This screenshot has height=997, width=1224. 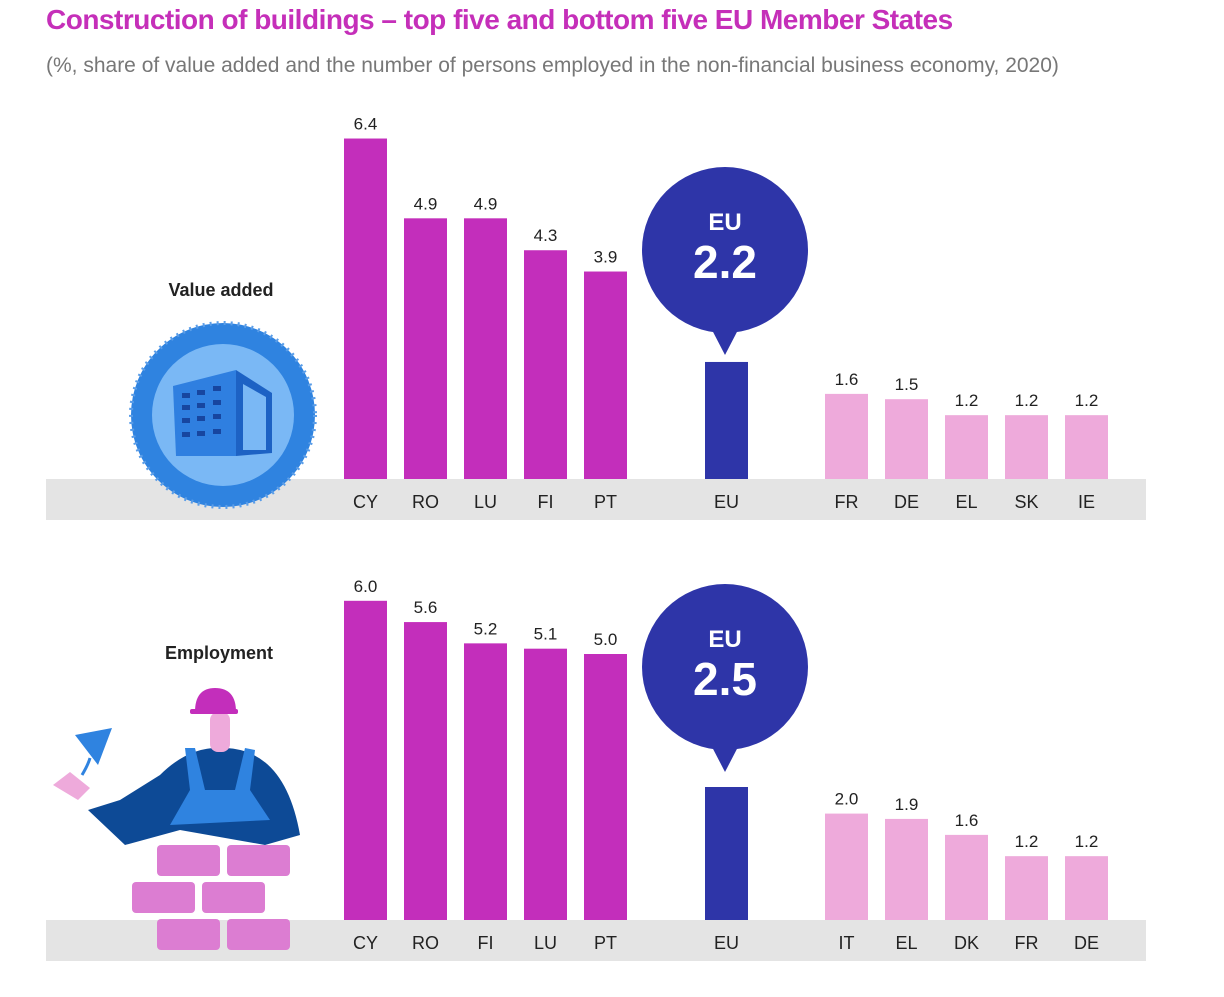 I want to click on eu-bubble-value: 2.5, so click(x=725, y=679).